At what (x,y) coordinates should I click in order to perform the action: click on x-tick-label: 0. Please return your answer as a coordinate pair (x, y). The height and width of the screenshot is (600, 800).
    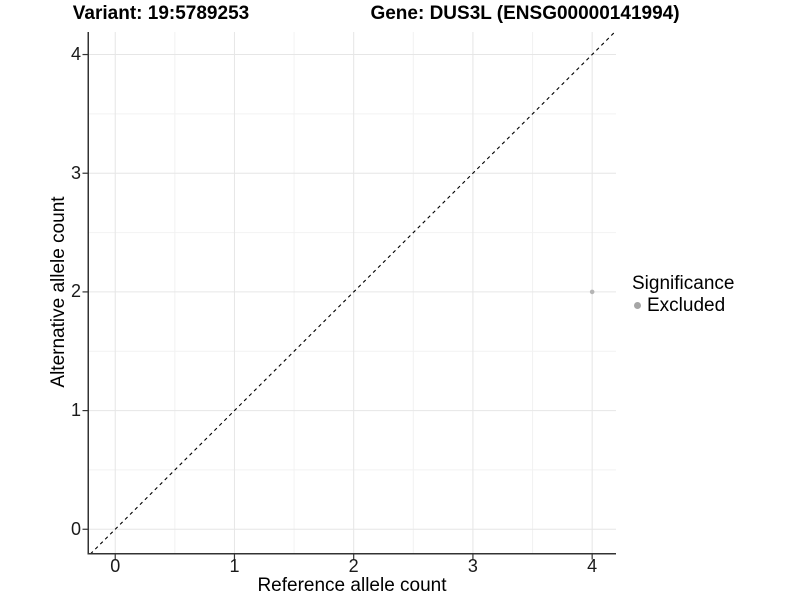
    Looking at the image, I should click on (115, 566).